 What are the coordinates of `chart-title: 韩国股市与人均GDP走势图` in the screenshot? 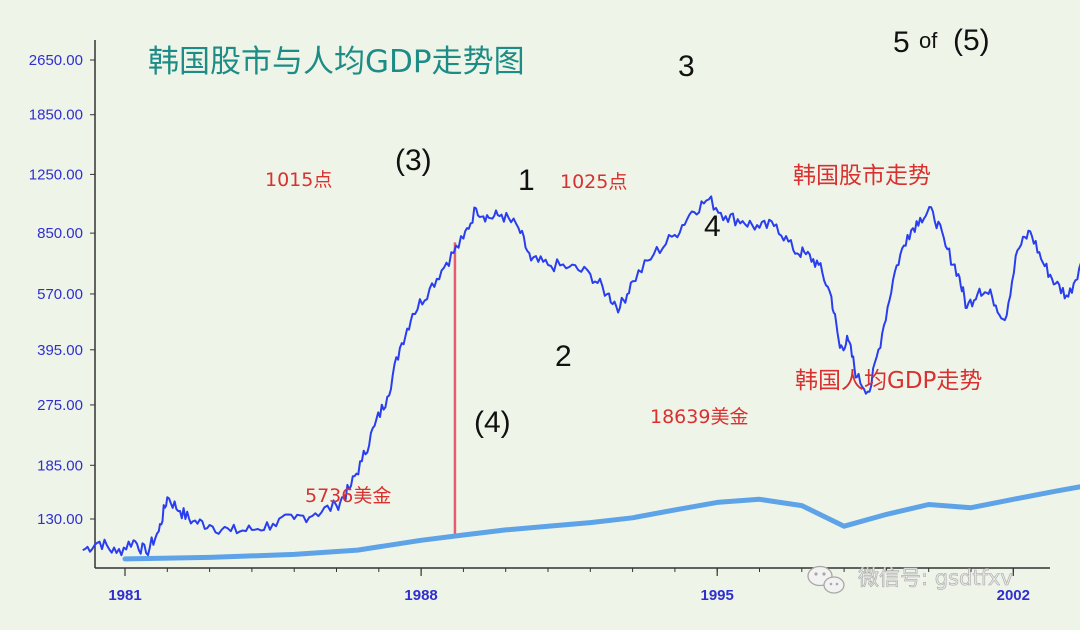 It's located at (336, 62).